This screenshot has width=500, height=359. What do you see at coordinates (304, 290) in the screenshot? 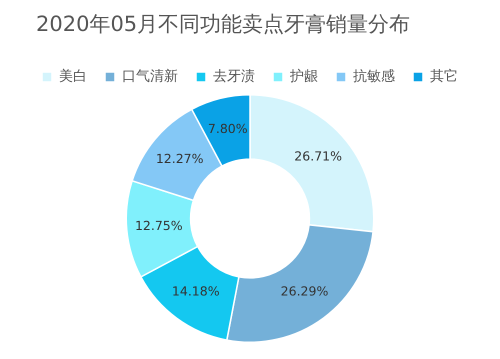
I see `data-label: 26.29%` at bounding box center [304, 290].